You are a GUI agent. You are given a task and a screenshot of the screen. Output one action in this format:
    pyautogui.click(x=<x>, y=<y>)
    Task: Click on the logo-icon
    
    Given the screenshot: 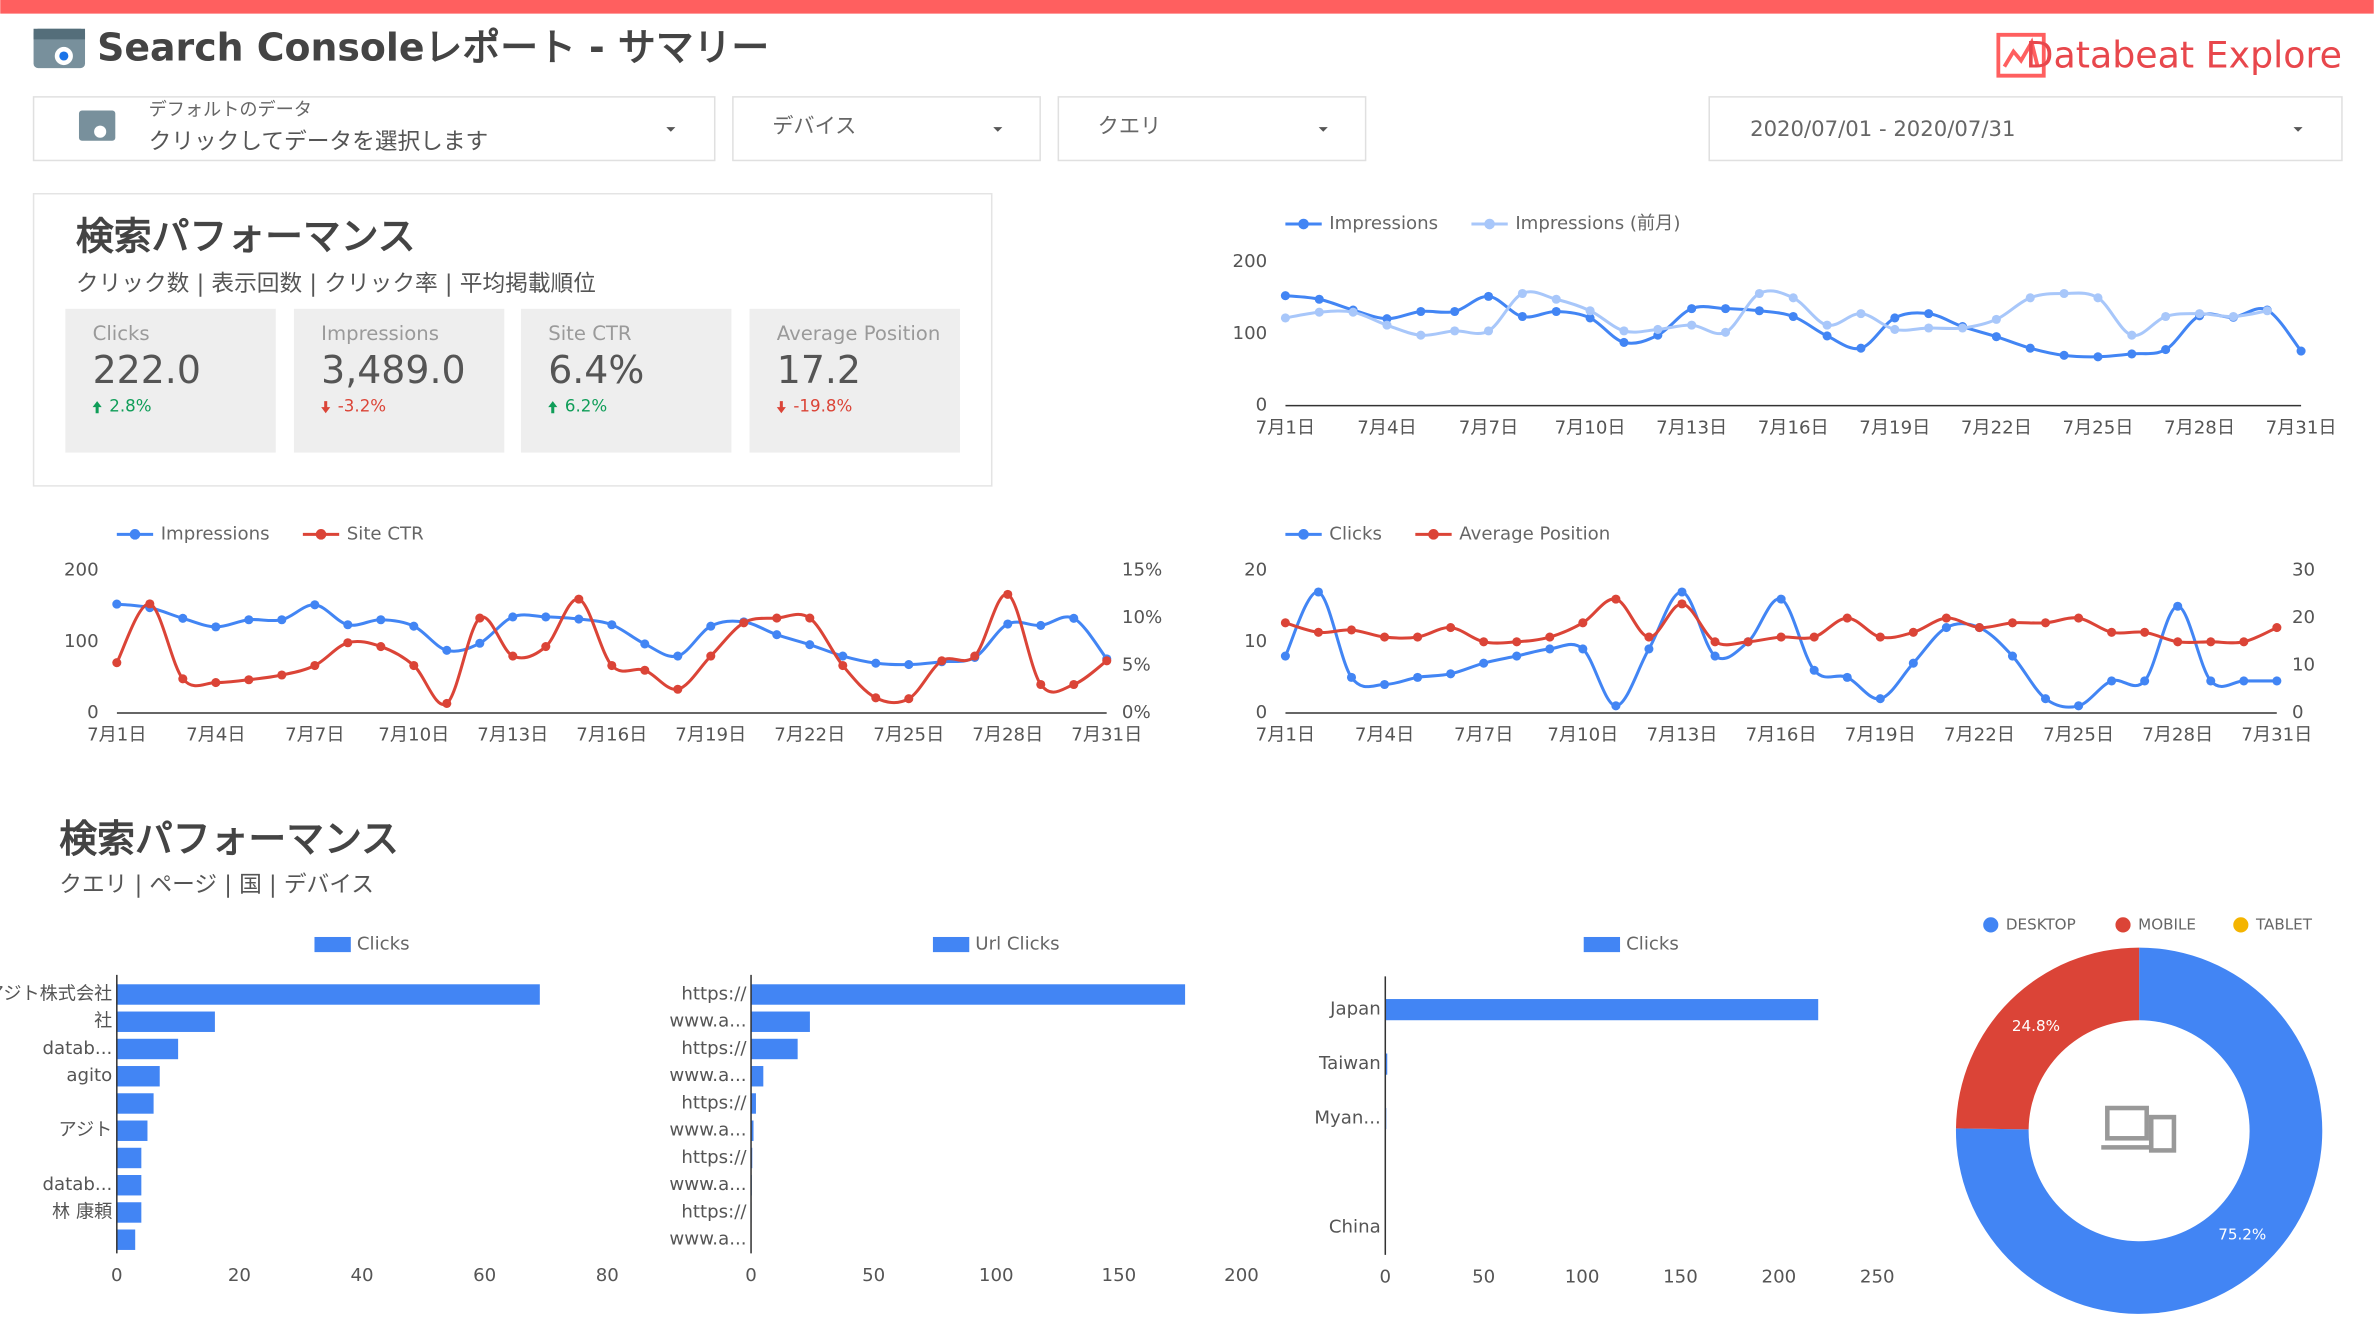 What is the action you would take?
    pyautogui.click(x=2021, y=55)
    